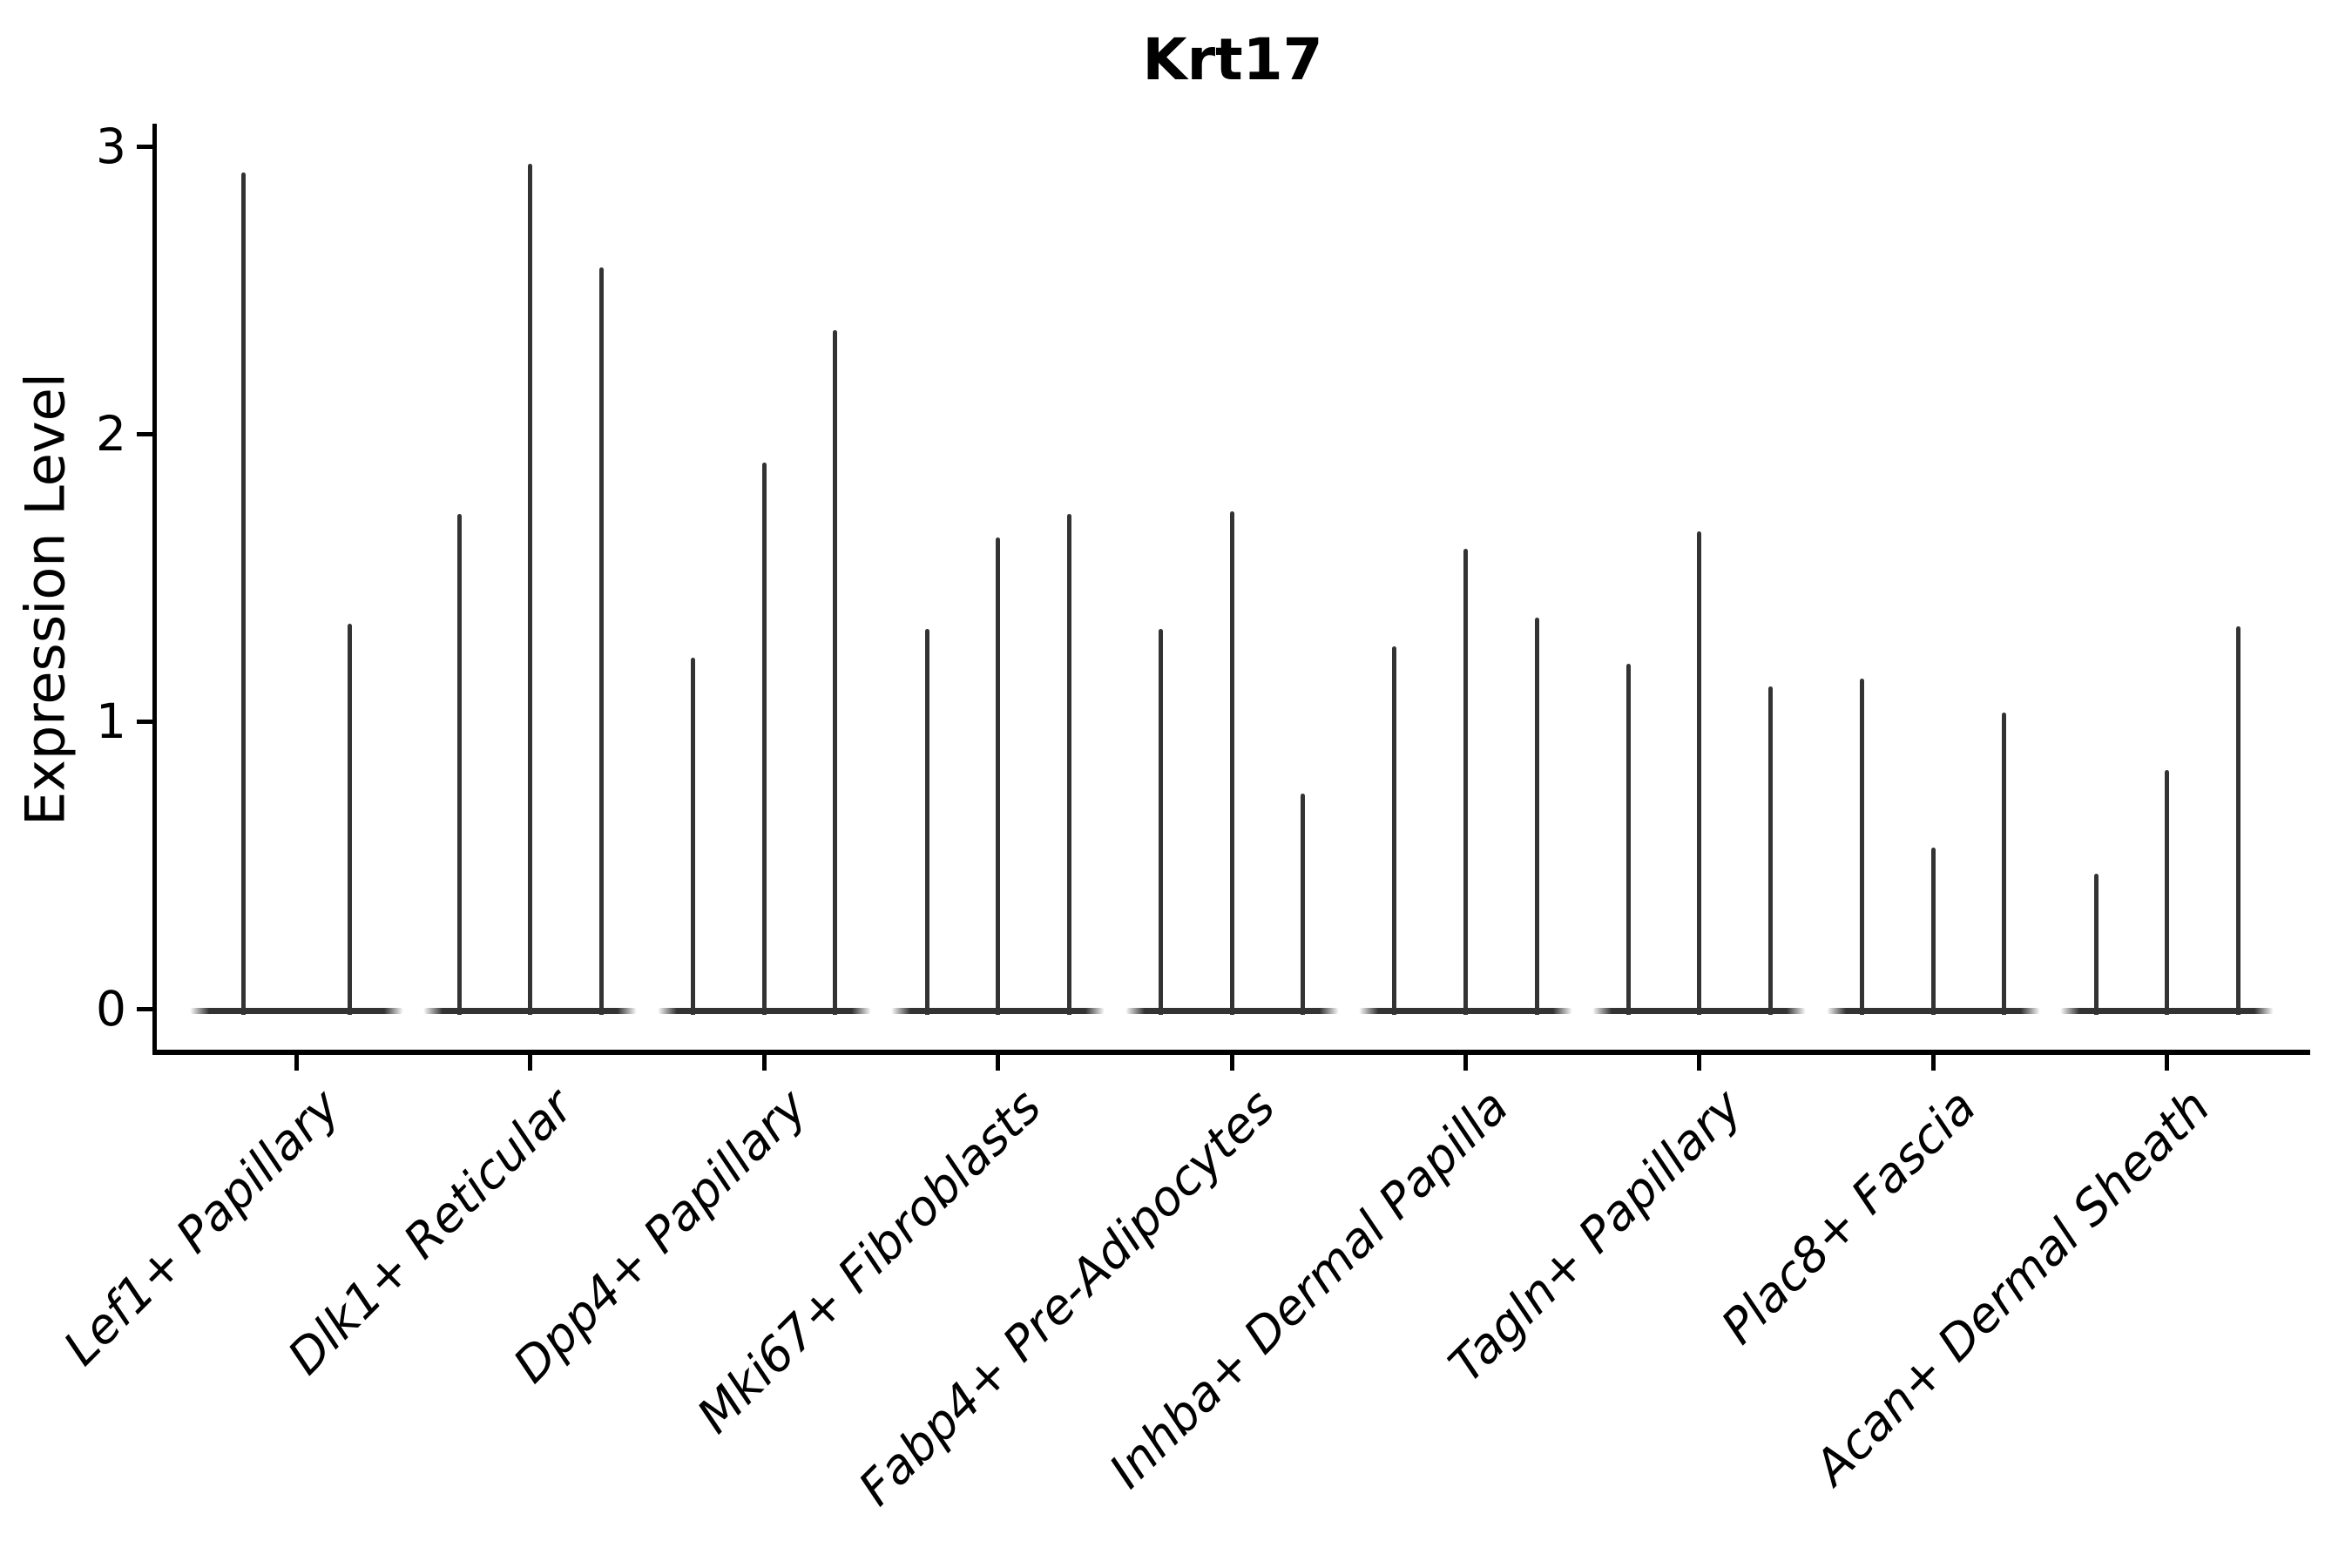  What do you see at coordinates (154, 589) in the screenshot?
I see `y-axis-spine` at bounding box center [154, 589].